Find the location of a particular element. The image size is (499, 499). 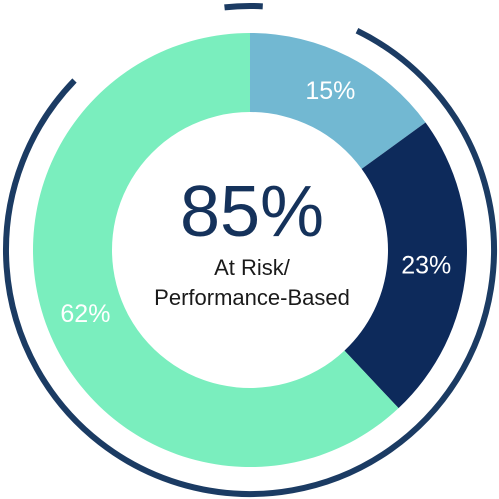

slice-label-62pct: 62% is located at coordinates (85, 314).